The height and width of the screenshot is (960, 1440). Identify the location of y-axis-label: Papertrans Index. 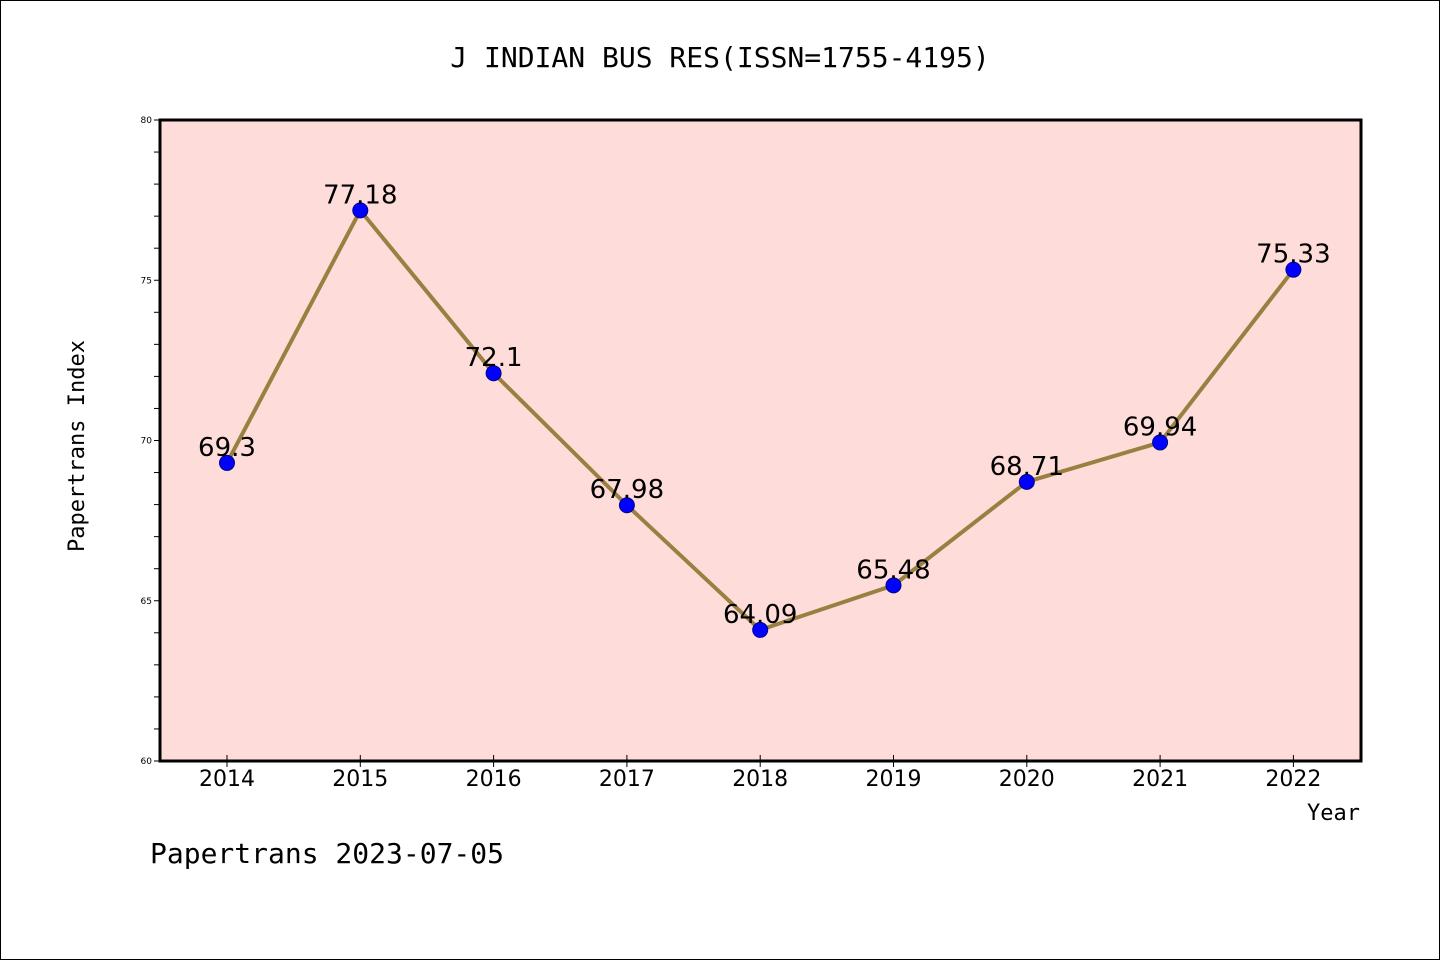
(77, 446).